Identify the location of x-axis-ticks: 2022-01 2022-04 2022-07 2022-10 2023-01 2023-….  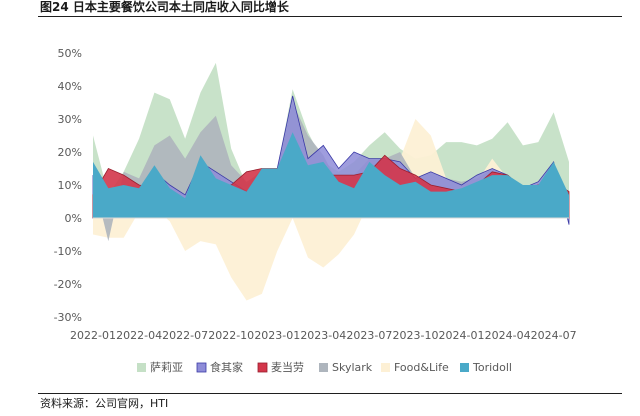
(323, 335).